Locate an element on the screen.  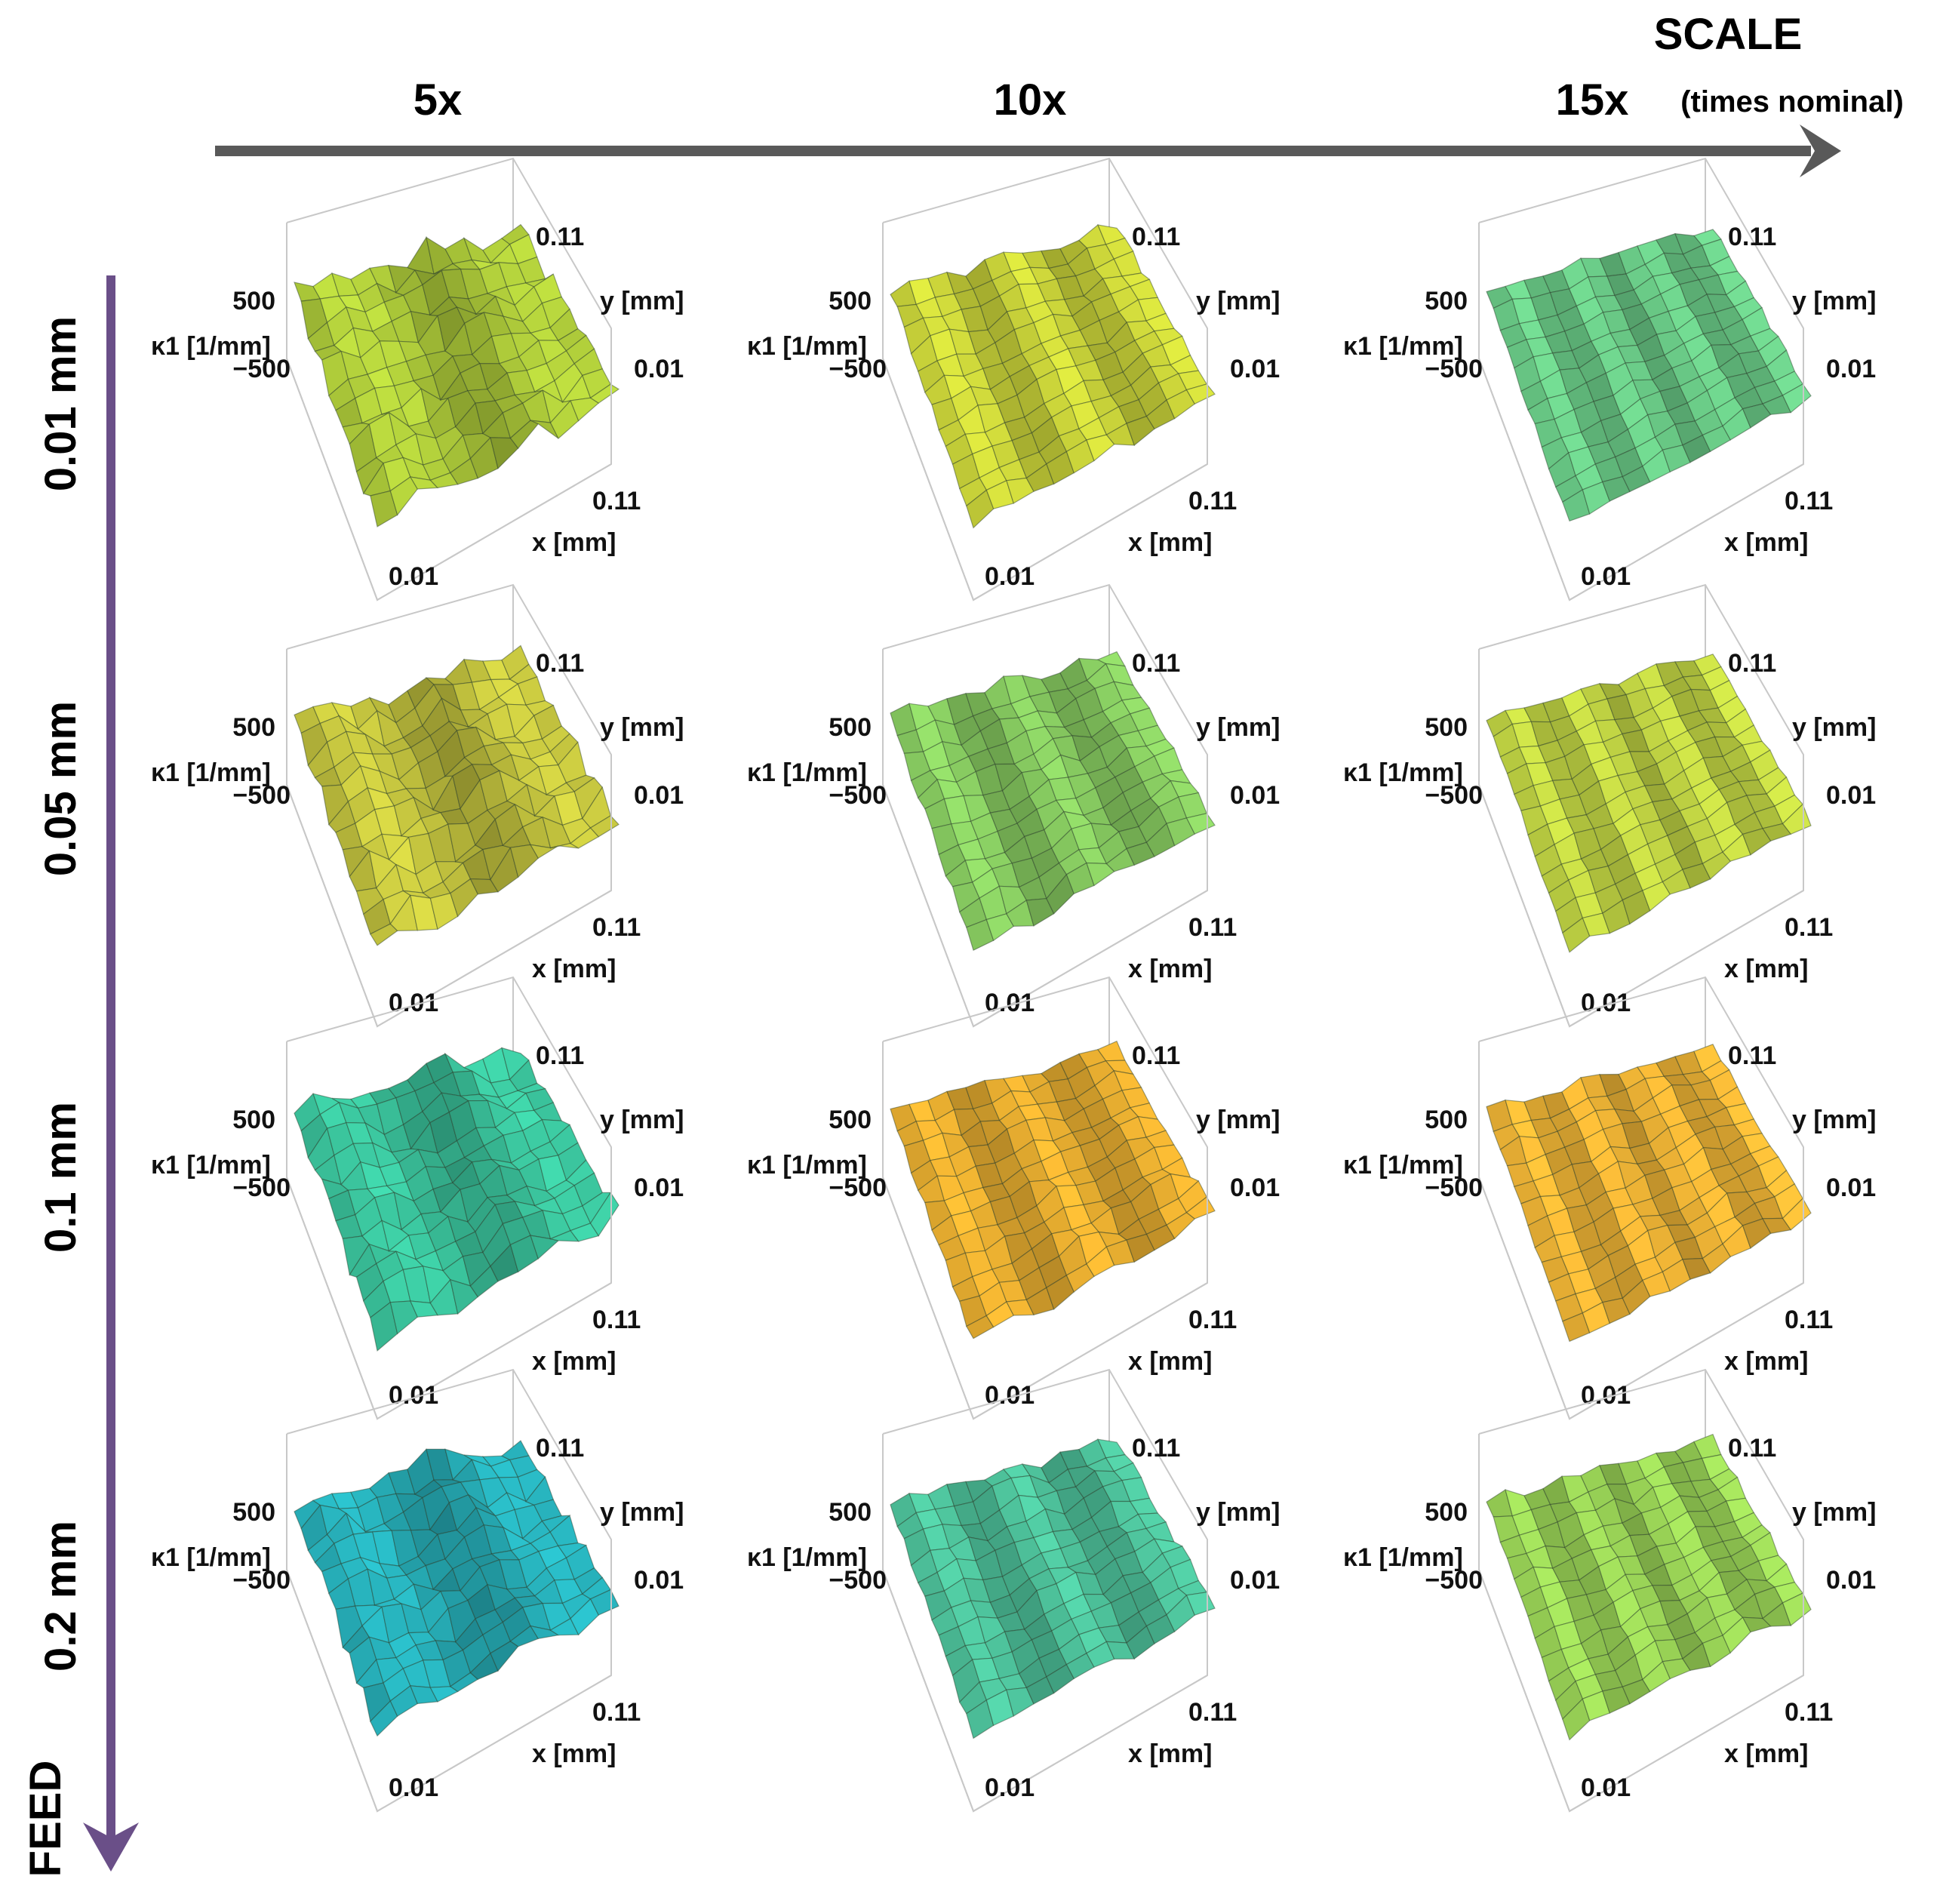
feed-row-label-2: 0.1 mm is located at coordinates (60, 1177).